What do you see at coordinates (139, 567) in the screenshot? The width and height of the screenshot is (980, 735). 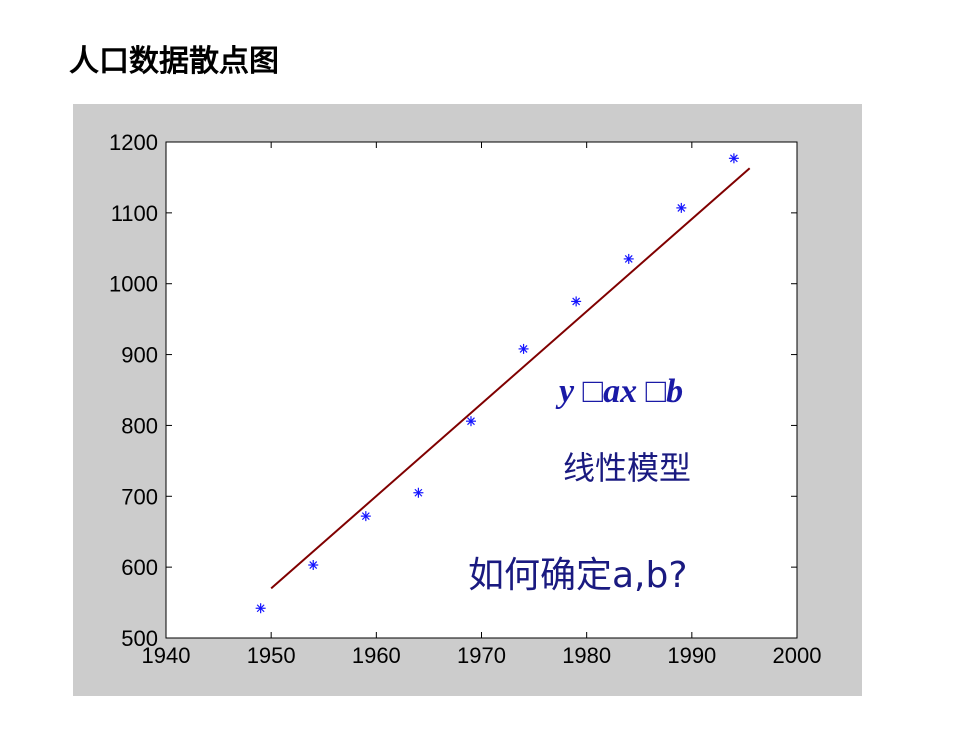 I see `y-tick-label: 600` at bounding box center [139, 567].